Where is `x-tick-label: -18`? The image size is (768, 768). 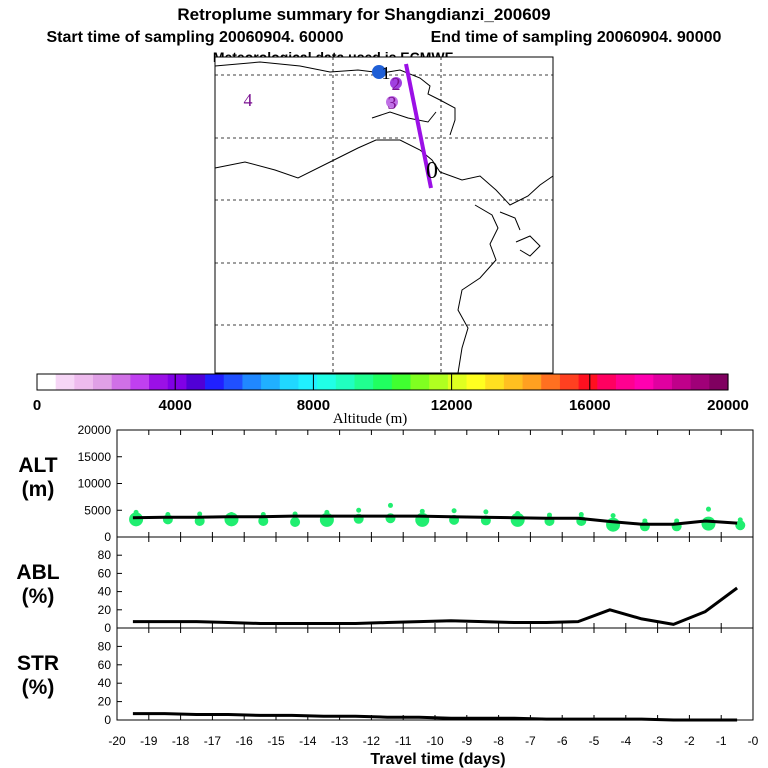 x-tick-label: -18 is located at coordinates (181, 741).